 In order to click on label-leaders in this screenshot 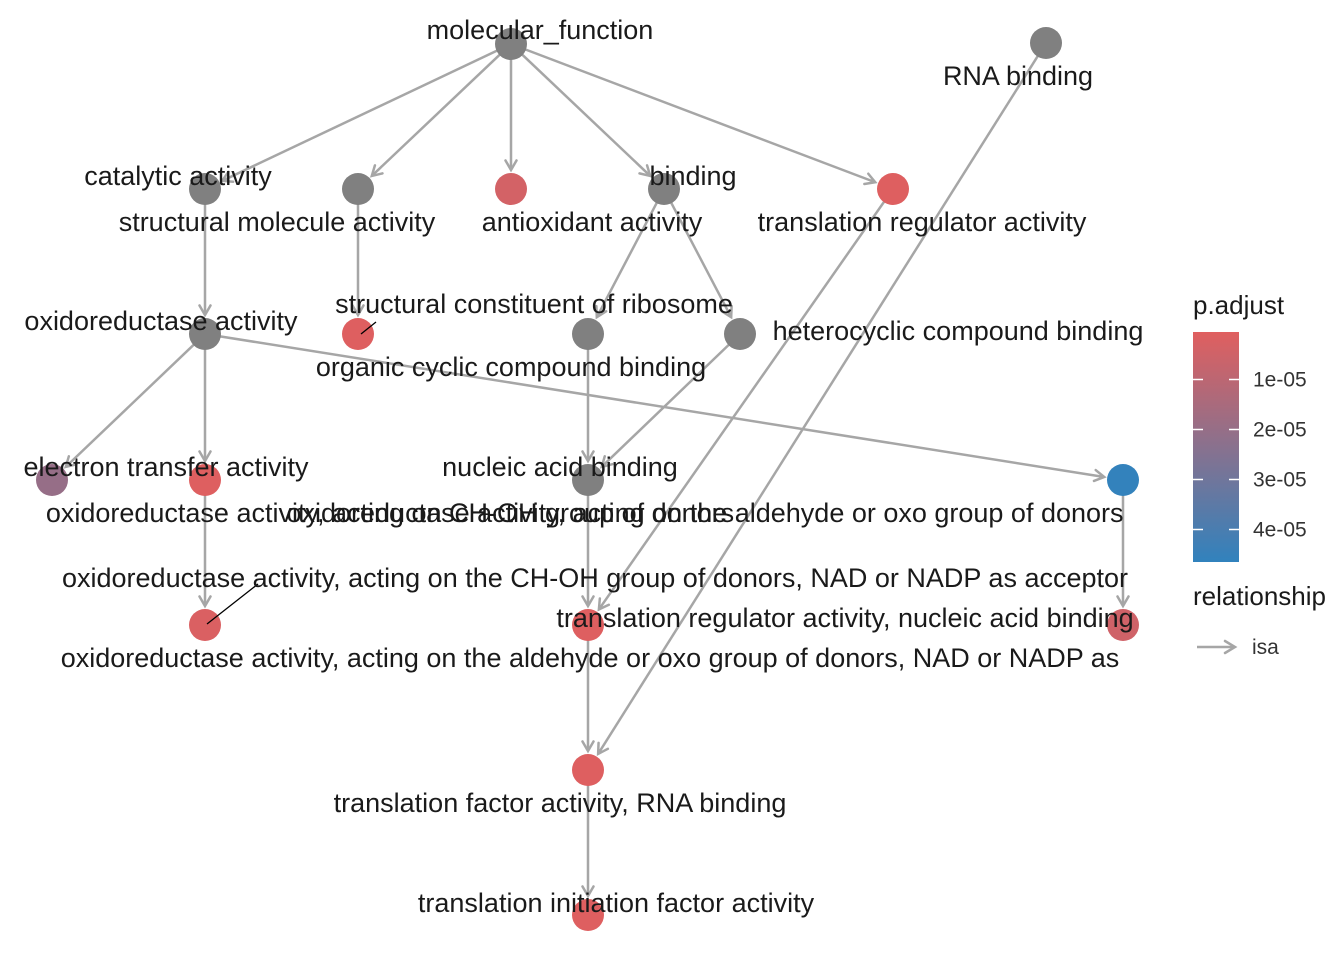, I will do `click(291, 473)`.